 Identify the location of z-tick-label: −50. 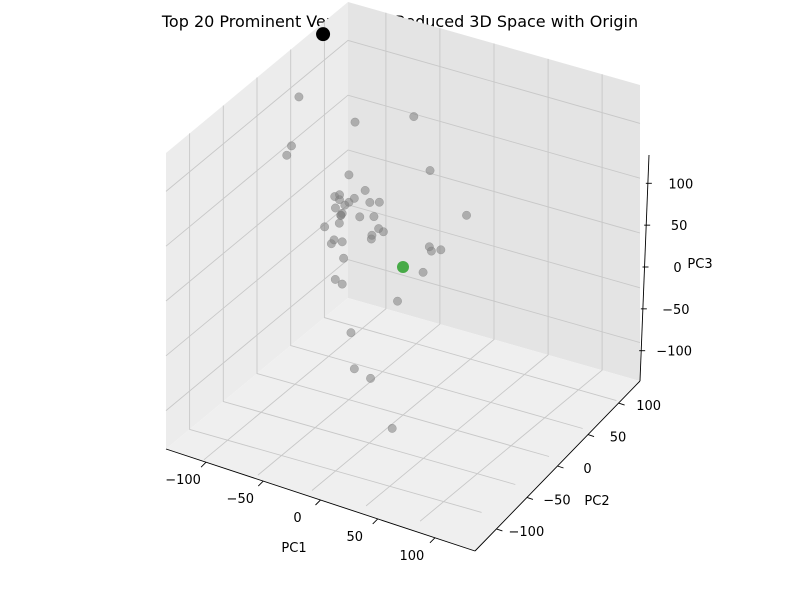
(675, 310).